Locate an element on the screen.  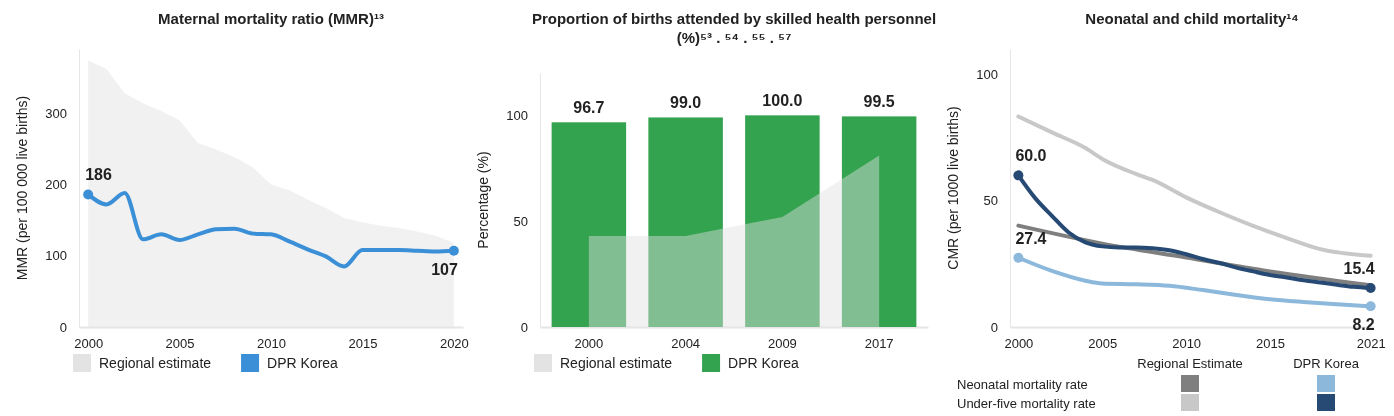
data-label: 99.0 is located at coordinates (686, 103).